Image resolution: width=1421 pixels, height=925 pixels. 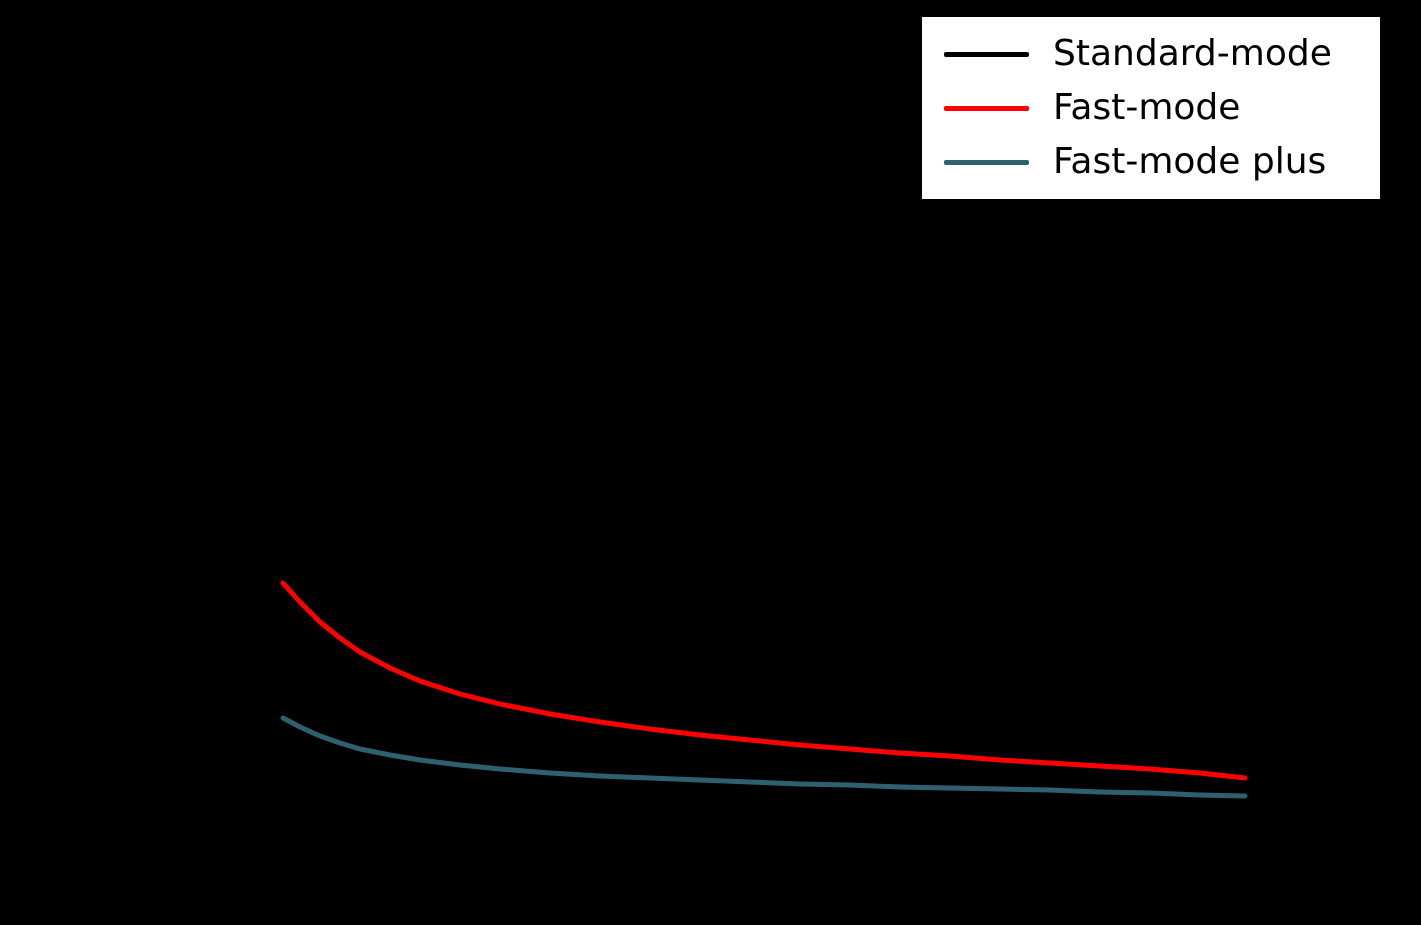 What do you see at coordinates (1147, 108) in the screenshot?
I see `legend-label-fast-mode: Fast-mode` at bounding box center [1147, 108].